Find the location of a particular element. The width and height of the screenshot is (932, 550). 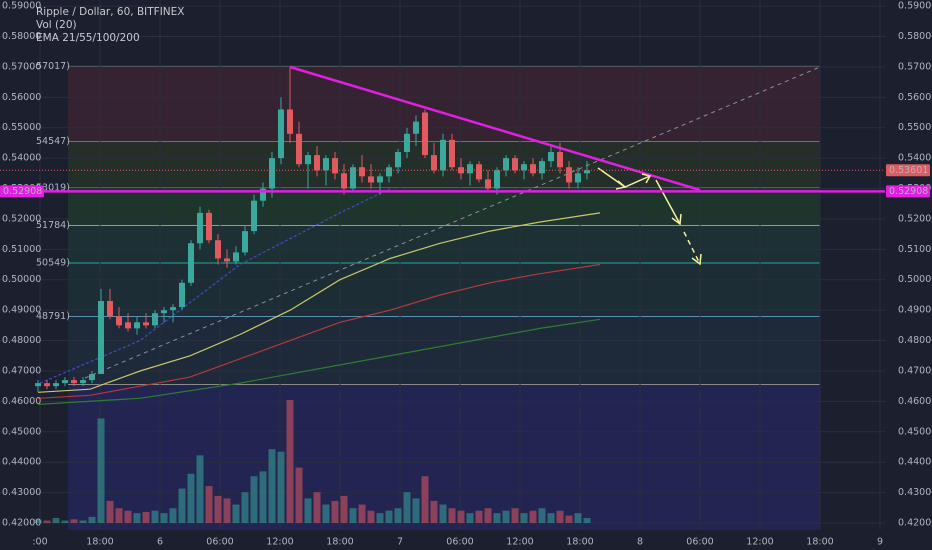

x-tick-label: 6 is located at coordinates (160, 542).